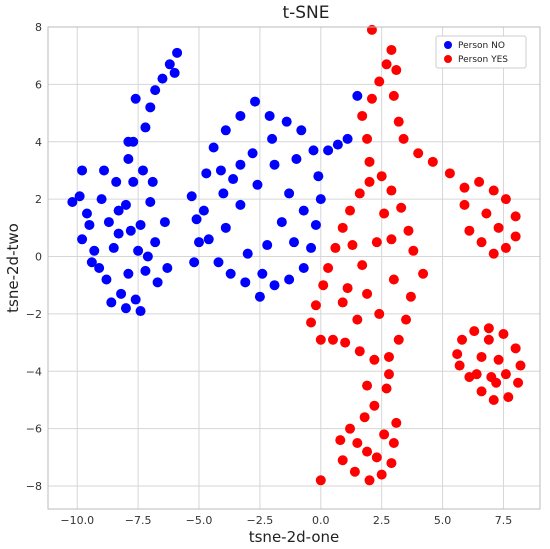 This screenshot has width=550, height=549. I want to click on y-tick-label: −8, so click(34, 486).